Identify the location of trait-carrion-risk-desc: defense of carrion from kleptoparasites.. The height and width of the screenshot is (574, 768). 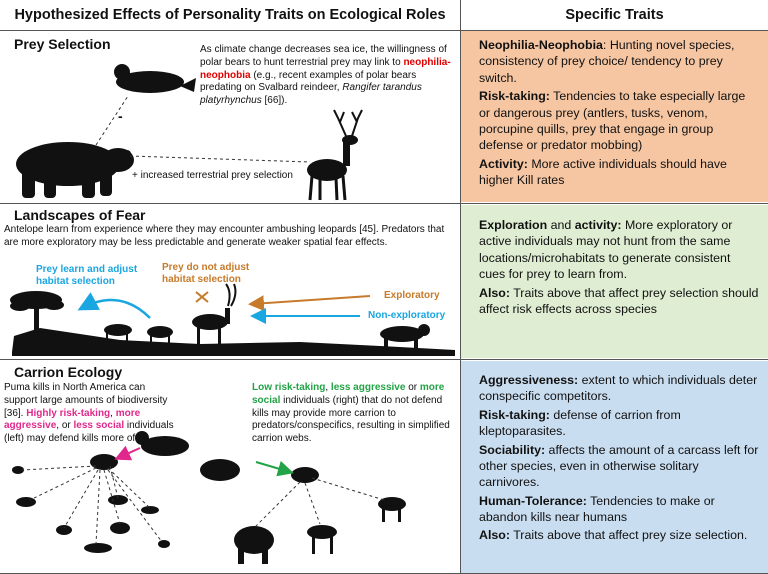
(580, 423).